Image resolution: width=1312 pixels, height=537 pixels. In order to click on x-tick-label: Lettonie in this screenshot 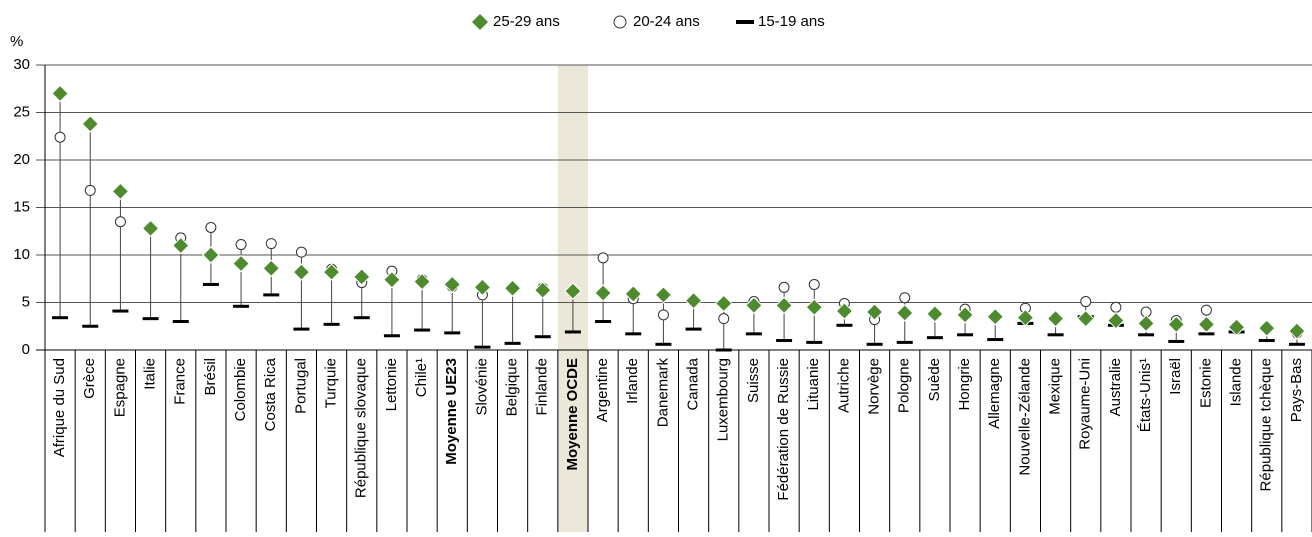, I will do `click(391, 384)`.